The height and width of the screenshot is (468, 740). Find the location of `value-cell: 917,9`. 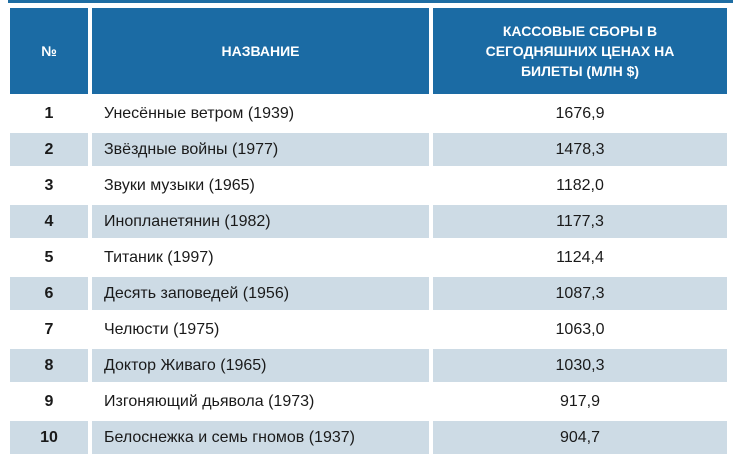

value-cell: 917,9 is located at coordinates (580, 401).